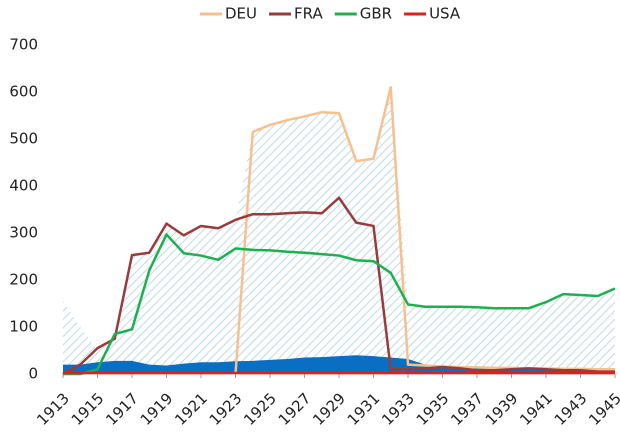  Describe the element at coordinates (376, 14) in the screenshot. I see `legend-label: GBR` at that location.